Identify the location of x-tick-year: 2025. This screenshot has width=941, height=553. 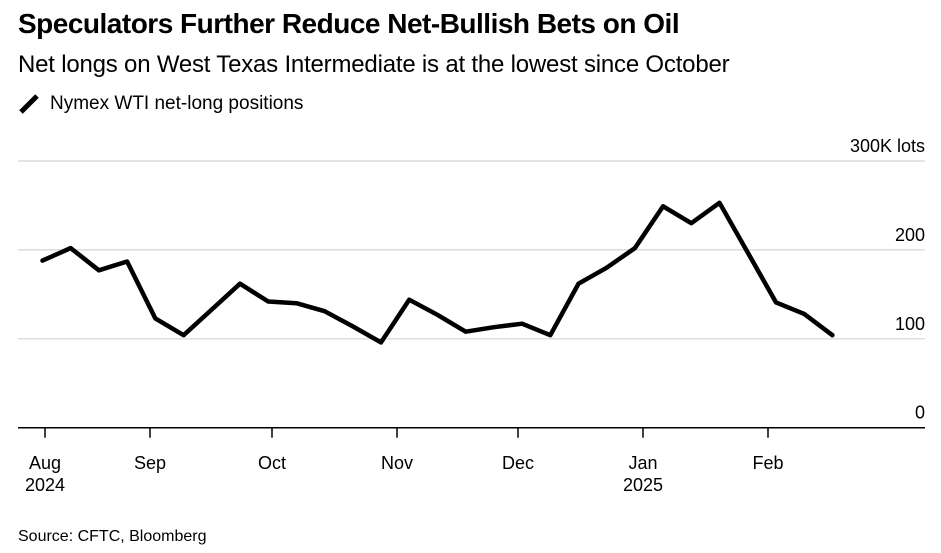
(643, 485).